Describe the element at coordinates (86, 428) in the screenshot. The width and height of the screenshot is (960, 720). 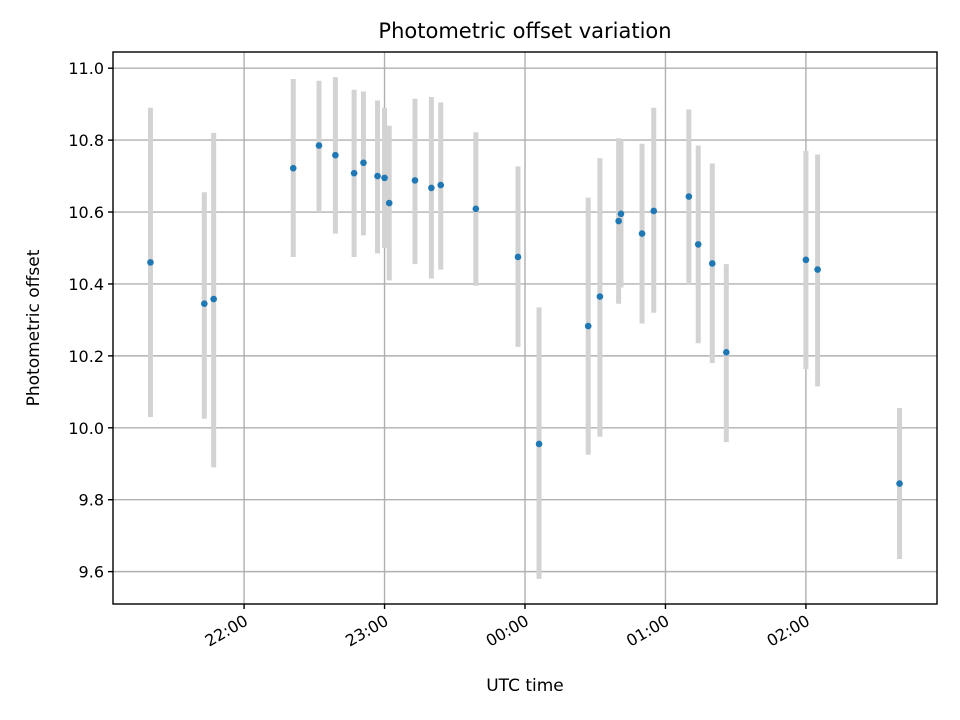
I see `y-tick-label: 10.0` at that location.